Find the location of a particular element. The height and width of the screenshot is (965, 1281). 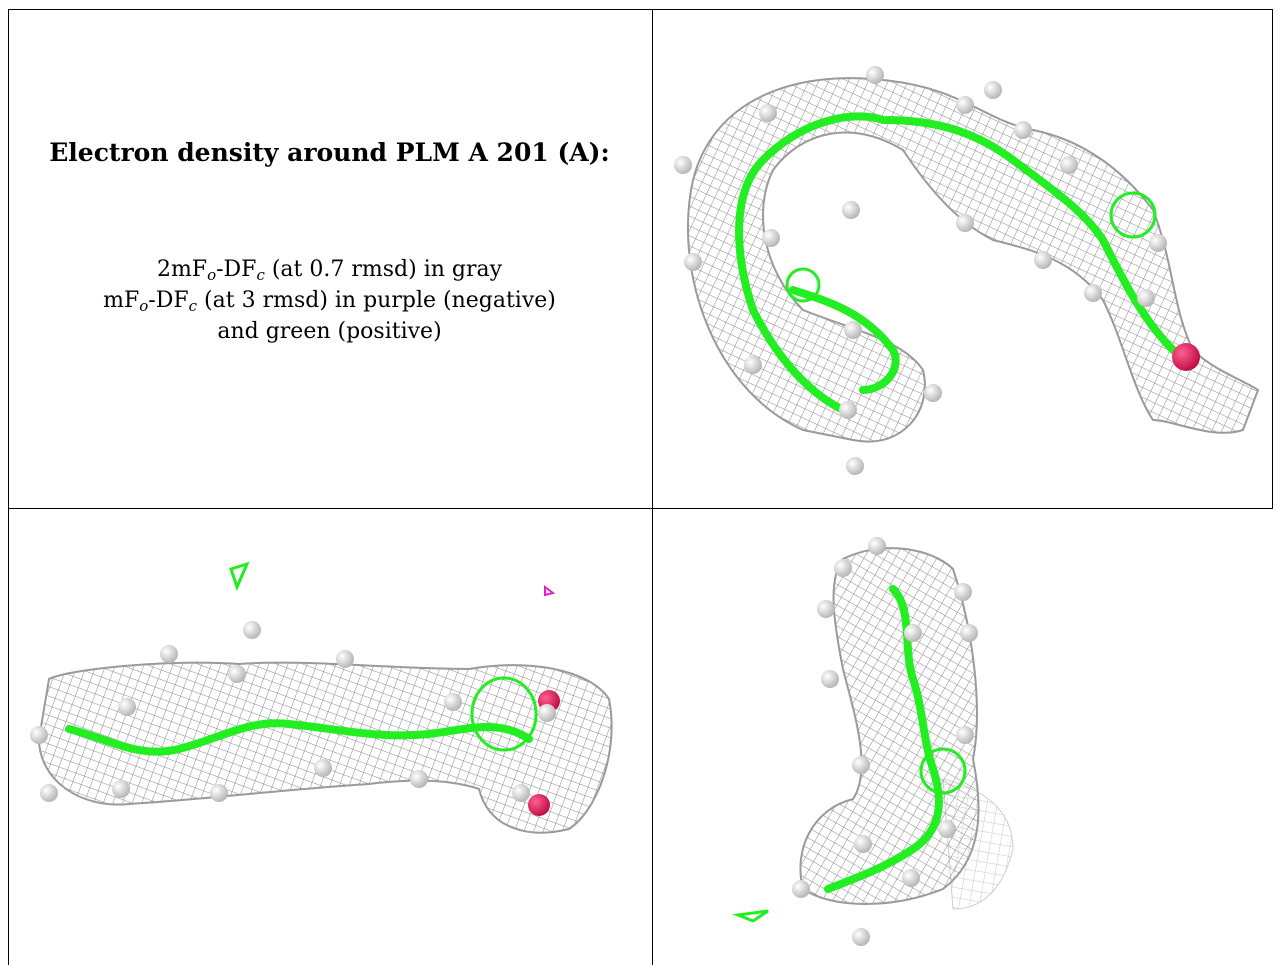

caption-line-1-sub2: c is located at coordinates (260, 275).